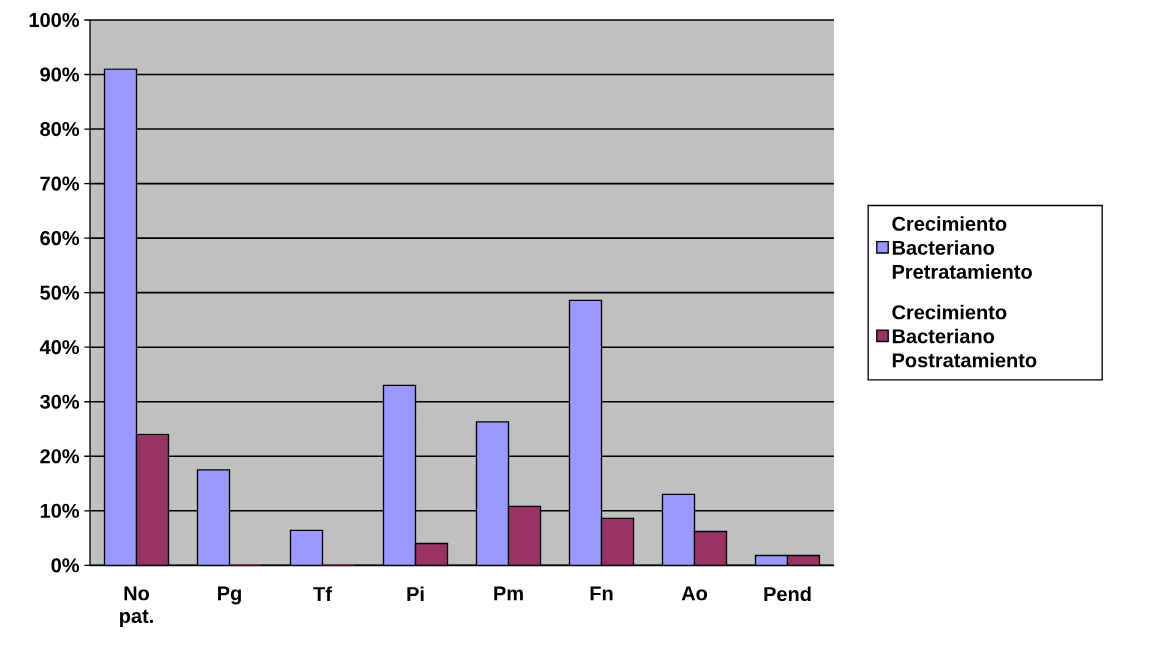  I want to click on x-tick-label: Fn, so click(601, 593).